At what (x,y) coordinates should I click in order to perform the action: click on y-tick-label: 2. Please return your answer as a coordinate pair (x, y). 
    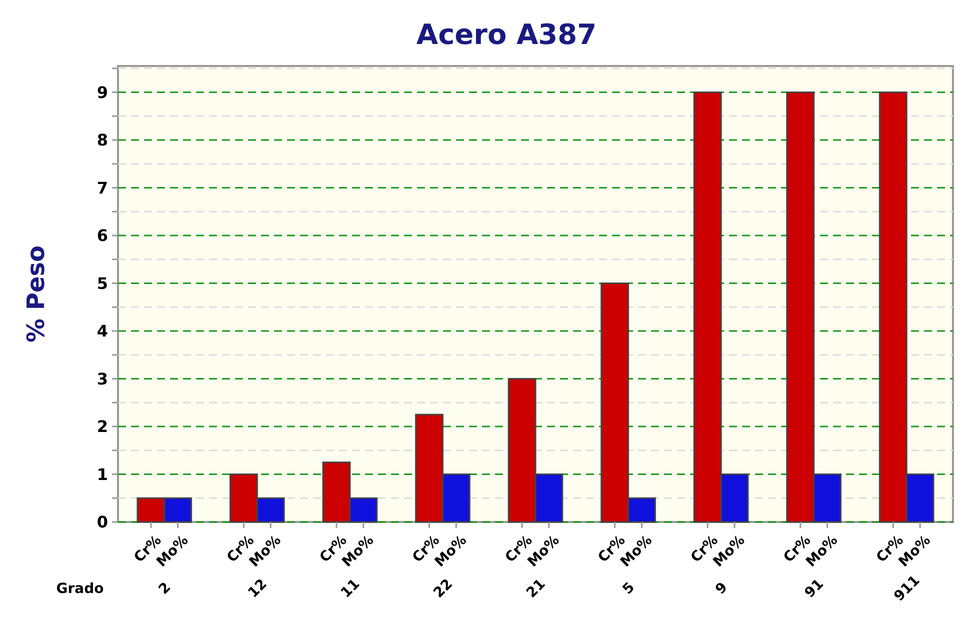
    Looking at the image, I should click on (102, 426).